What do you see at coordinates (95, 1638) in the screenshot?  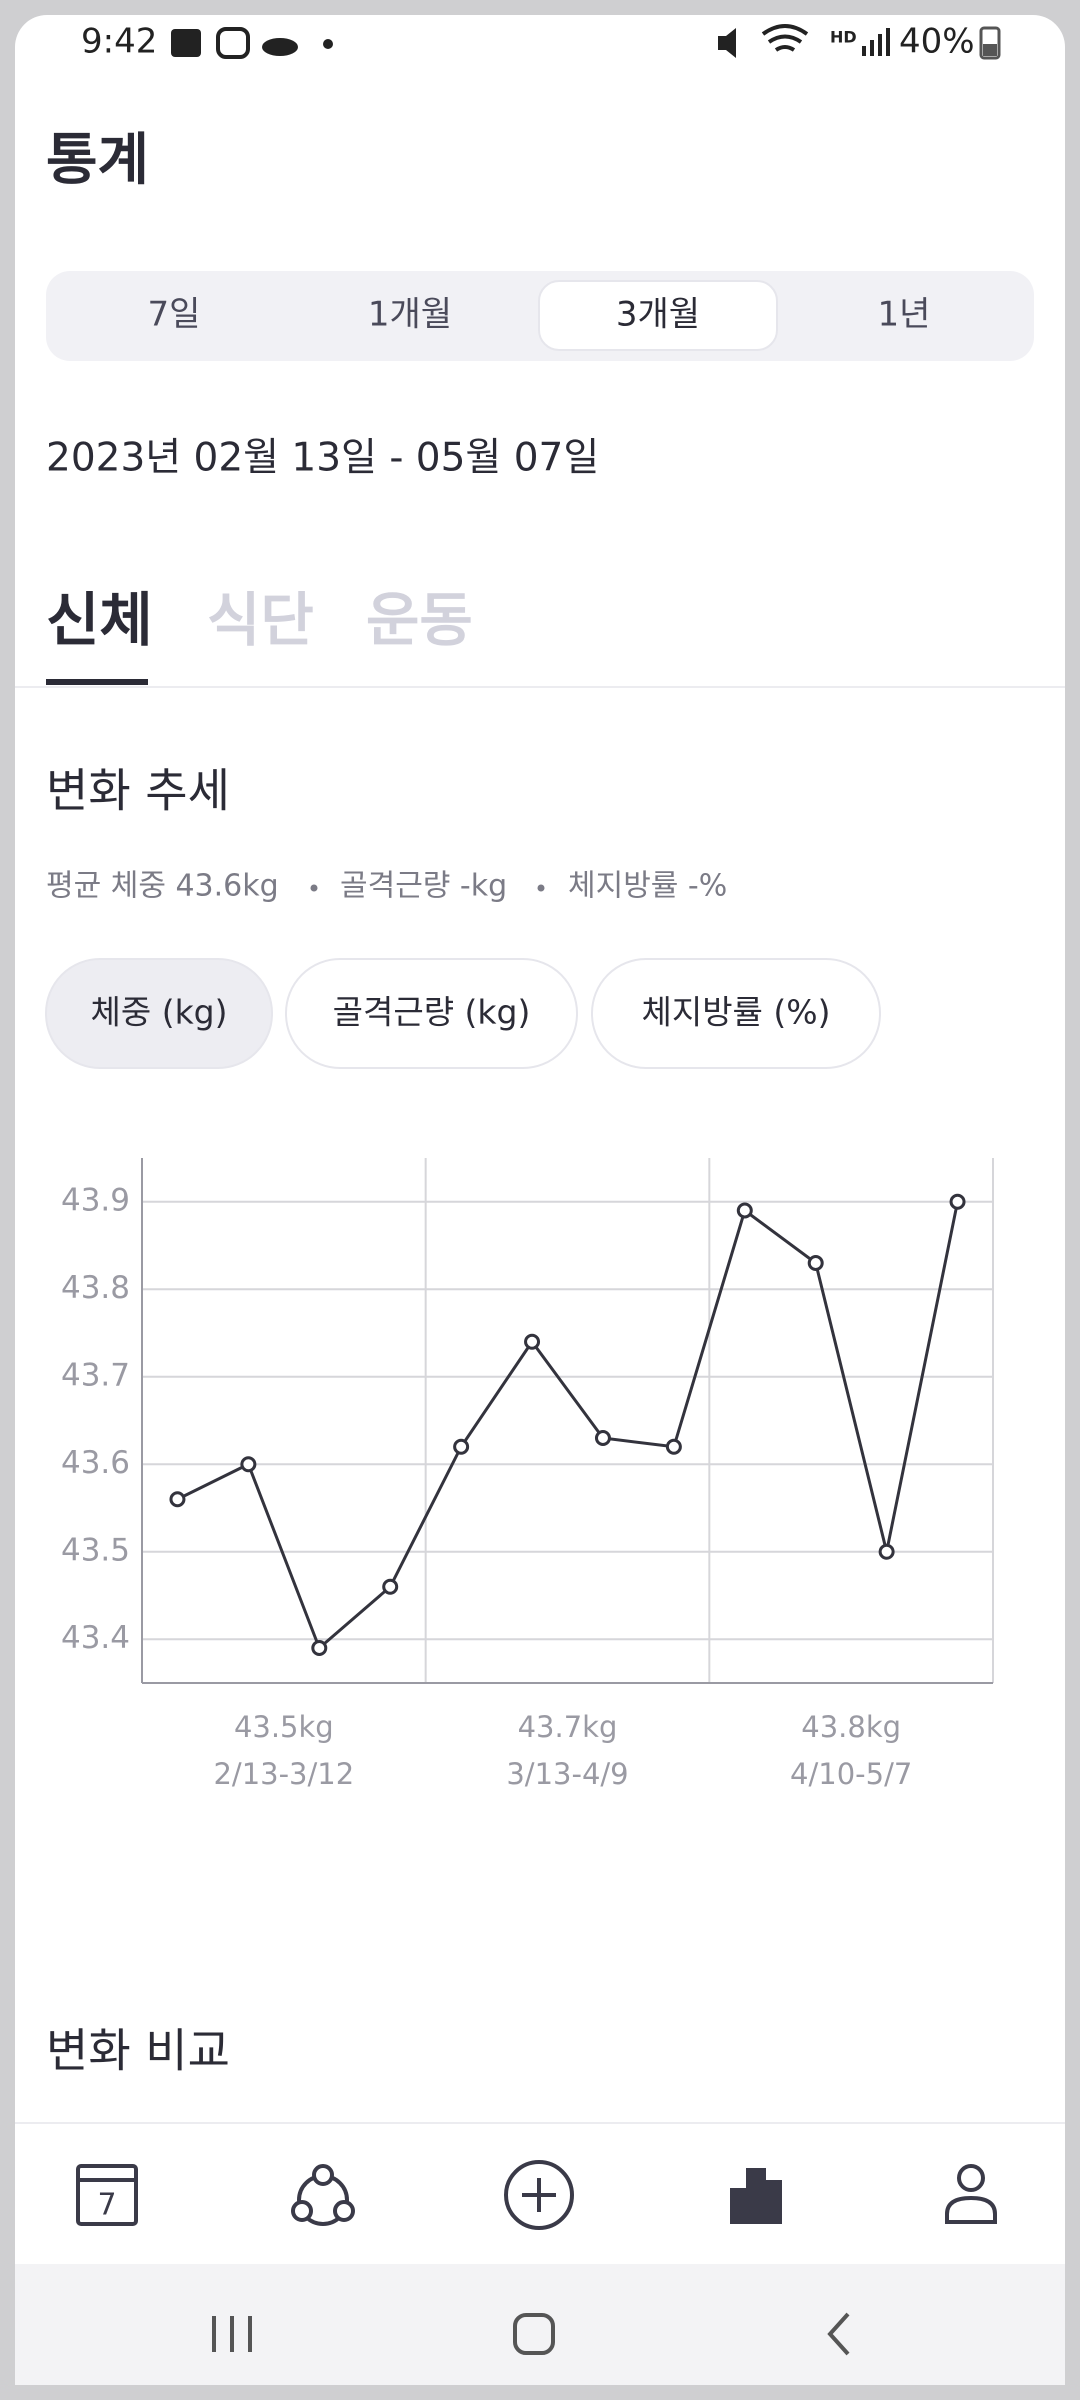 I see `y-tick-label: 43.4` at bounding box center [95, 1638].